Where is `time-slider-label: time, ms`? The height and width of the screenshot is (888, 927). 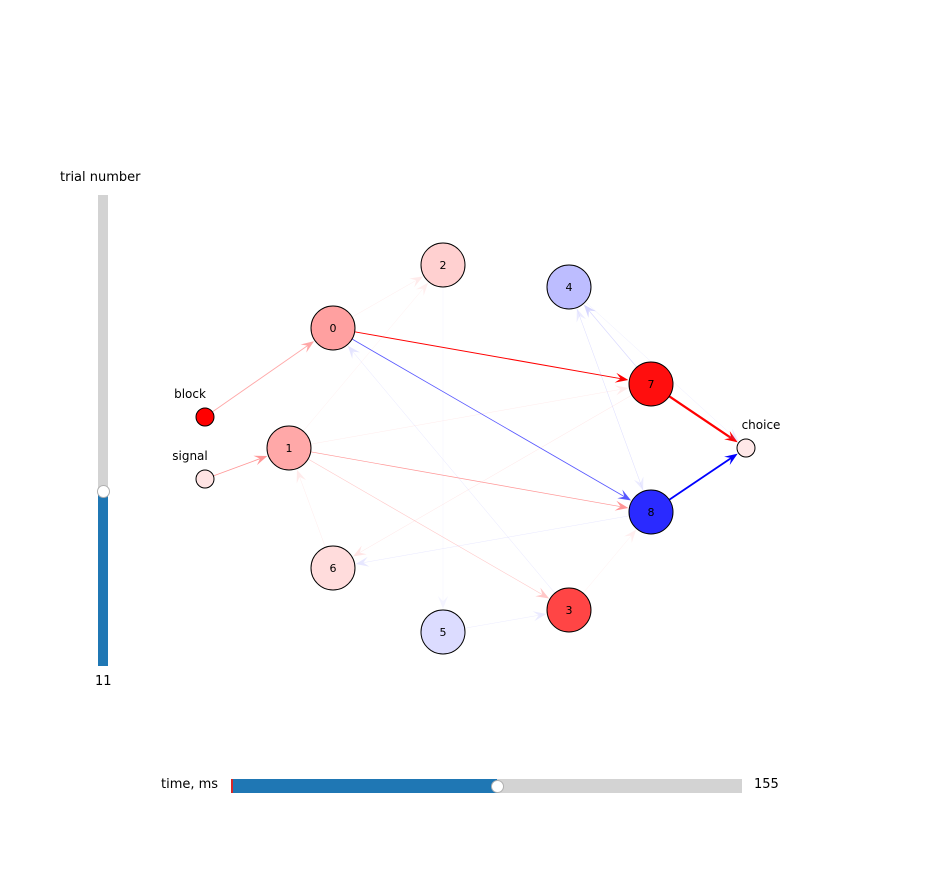
time-slider-label: time, ms is located at coordinates (190, 784).